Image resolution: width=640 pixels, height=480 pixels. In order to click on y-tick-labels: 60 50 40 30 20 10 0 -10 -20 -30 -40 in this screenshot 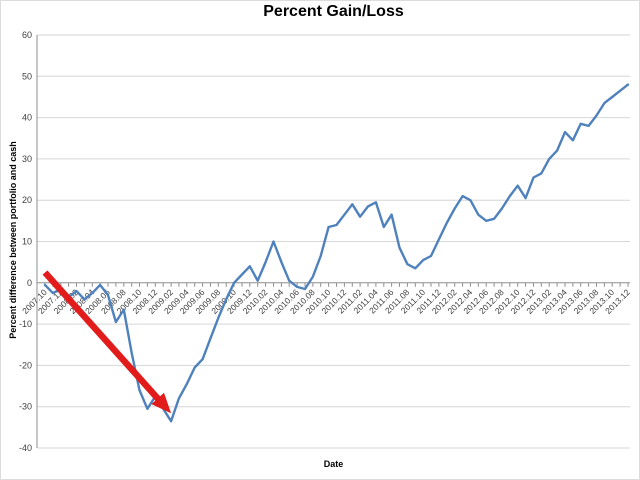, I will do `click(25, 241)`.